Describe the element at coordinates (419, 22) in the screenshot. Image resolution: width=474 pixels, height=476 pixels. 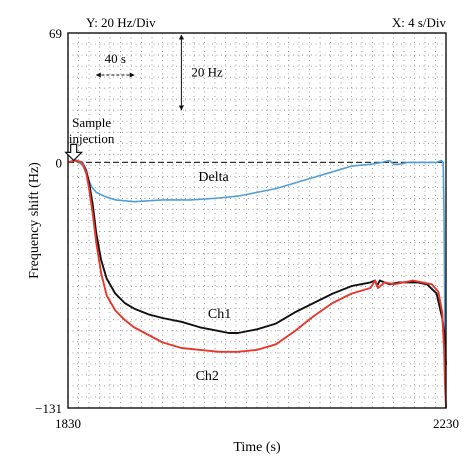
I see `x-division-note: X: 4 s/Div` at that location.